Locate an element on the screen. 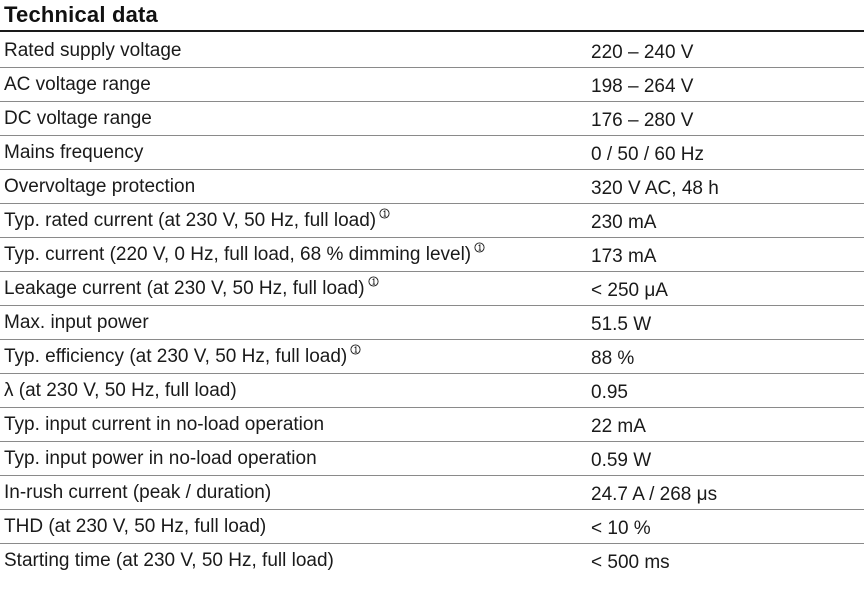 The height and width of the screenshot is (596, 864). row-value: 220 – 240 V is located at coordinates (642, 52).